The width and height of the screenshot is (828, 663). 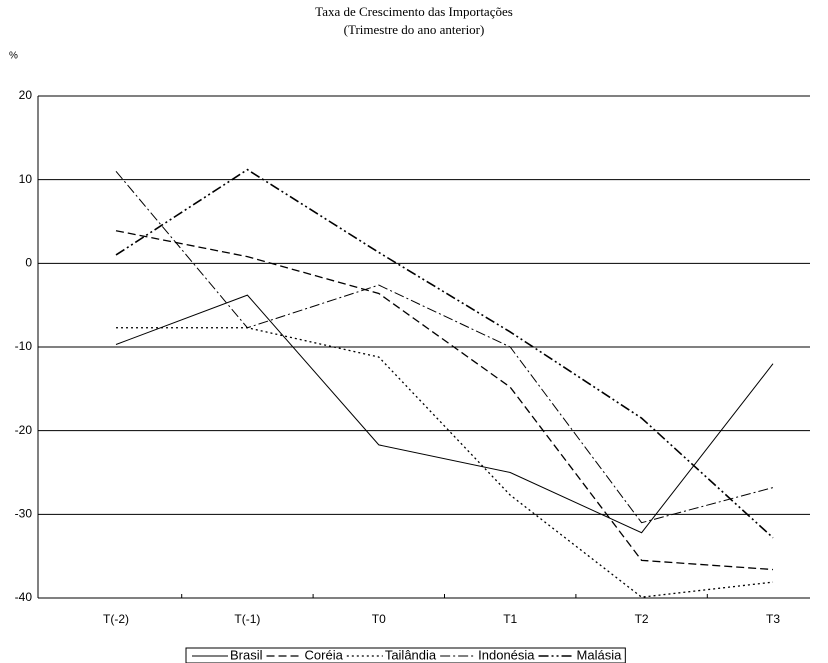 I want to click on legend-label: Coréia, so click(x=324, y=654).